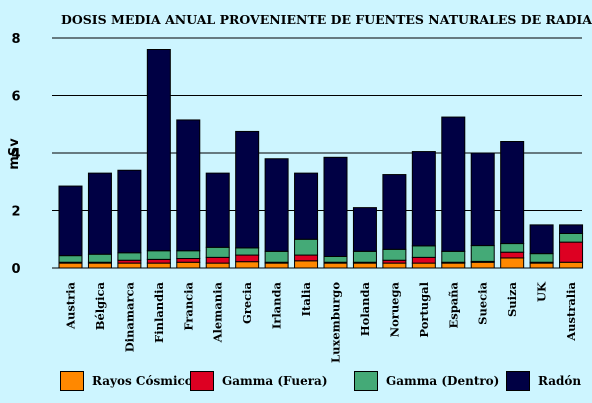 This screenshot has height=403, width=592. I want to click on bar-uk-gamma-dentro, so click(541, 258).